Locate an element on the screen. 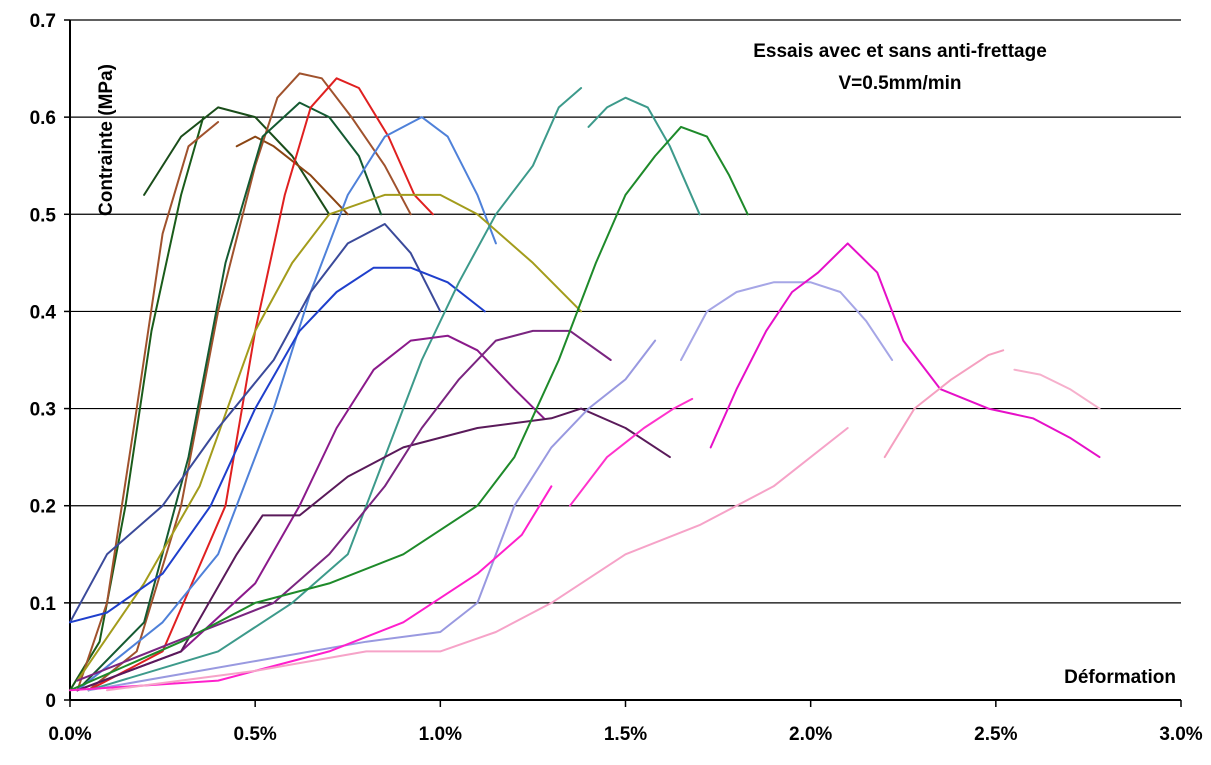 The height and width of the screenshot is (765, 1211). y-tick-label: 0.1 is located at coordinates (43, 604).